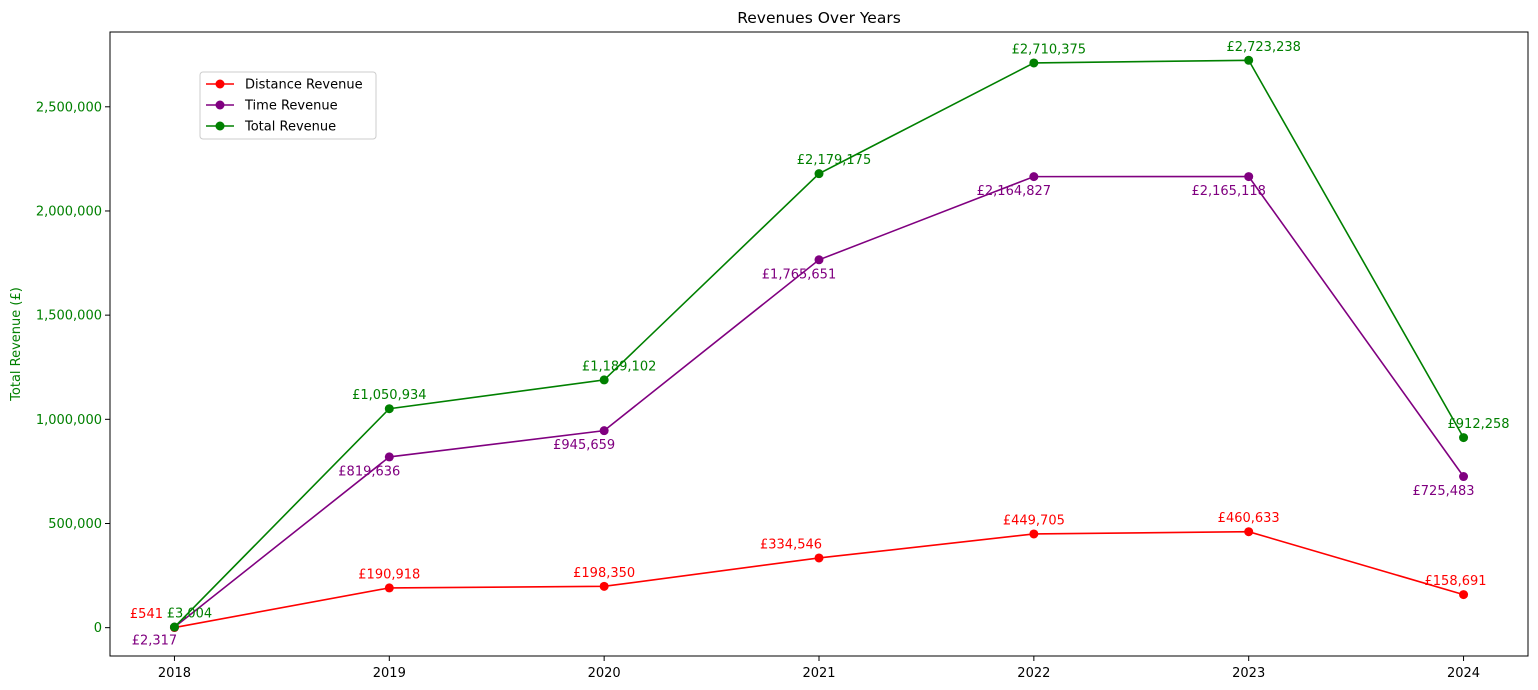 This screenshot has width=1538, height=690. I want to click on y-tick-label: 500,000, so click(75, 524).